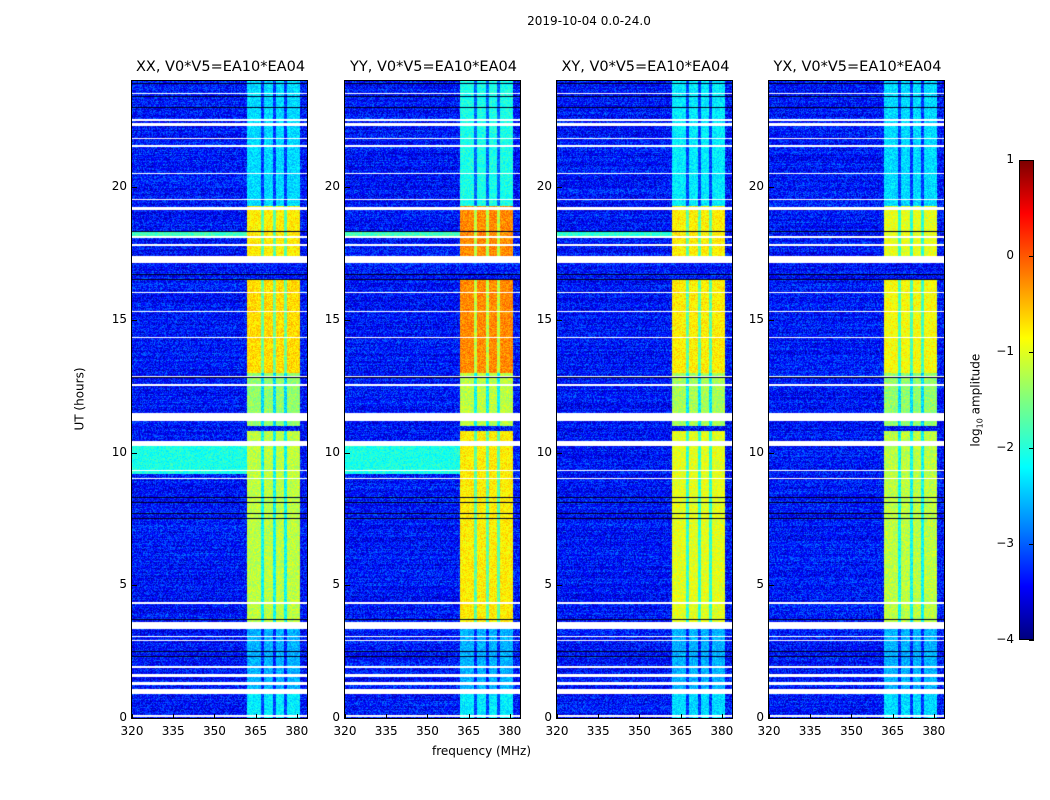 The height and width of the screenshot is (800, 1050). Describe the element at coordinates (1026, 400) in the screenshot. I see `colorbar` at that location.